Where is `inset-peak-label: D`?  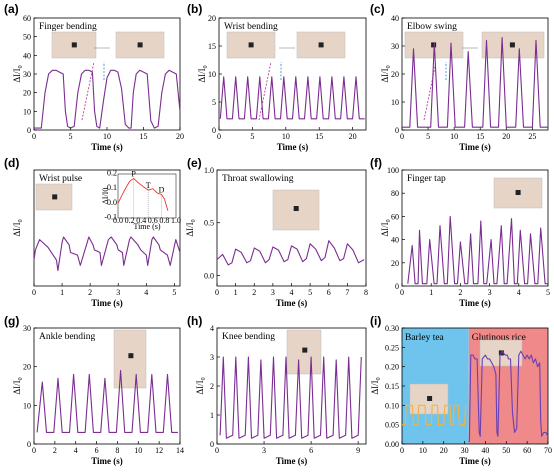
inset-peak-label: D is located at coordinates (162, 190).